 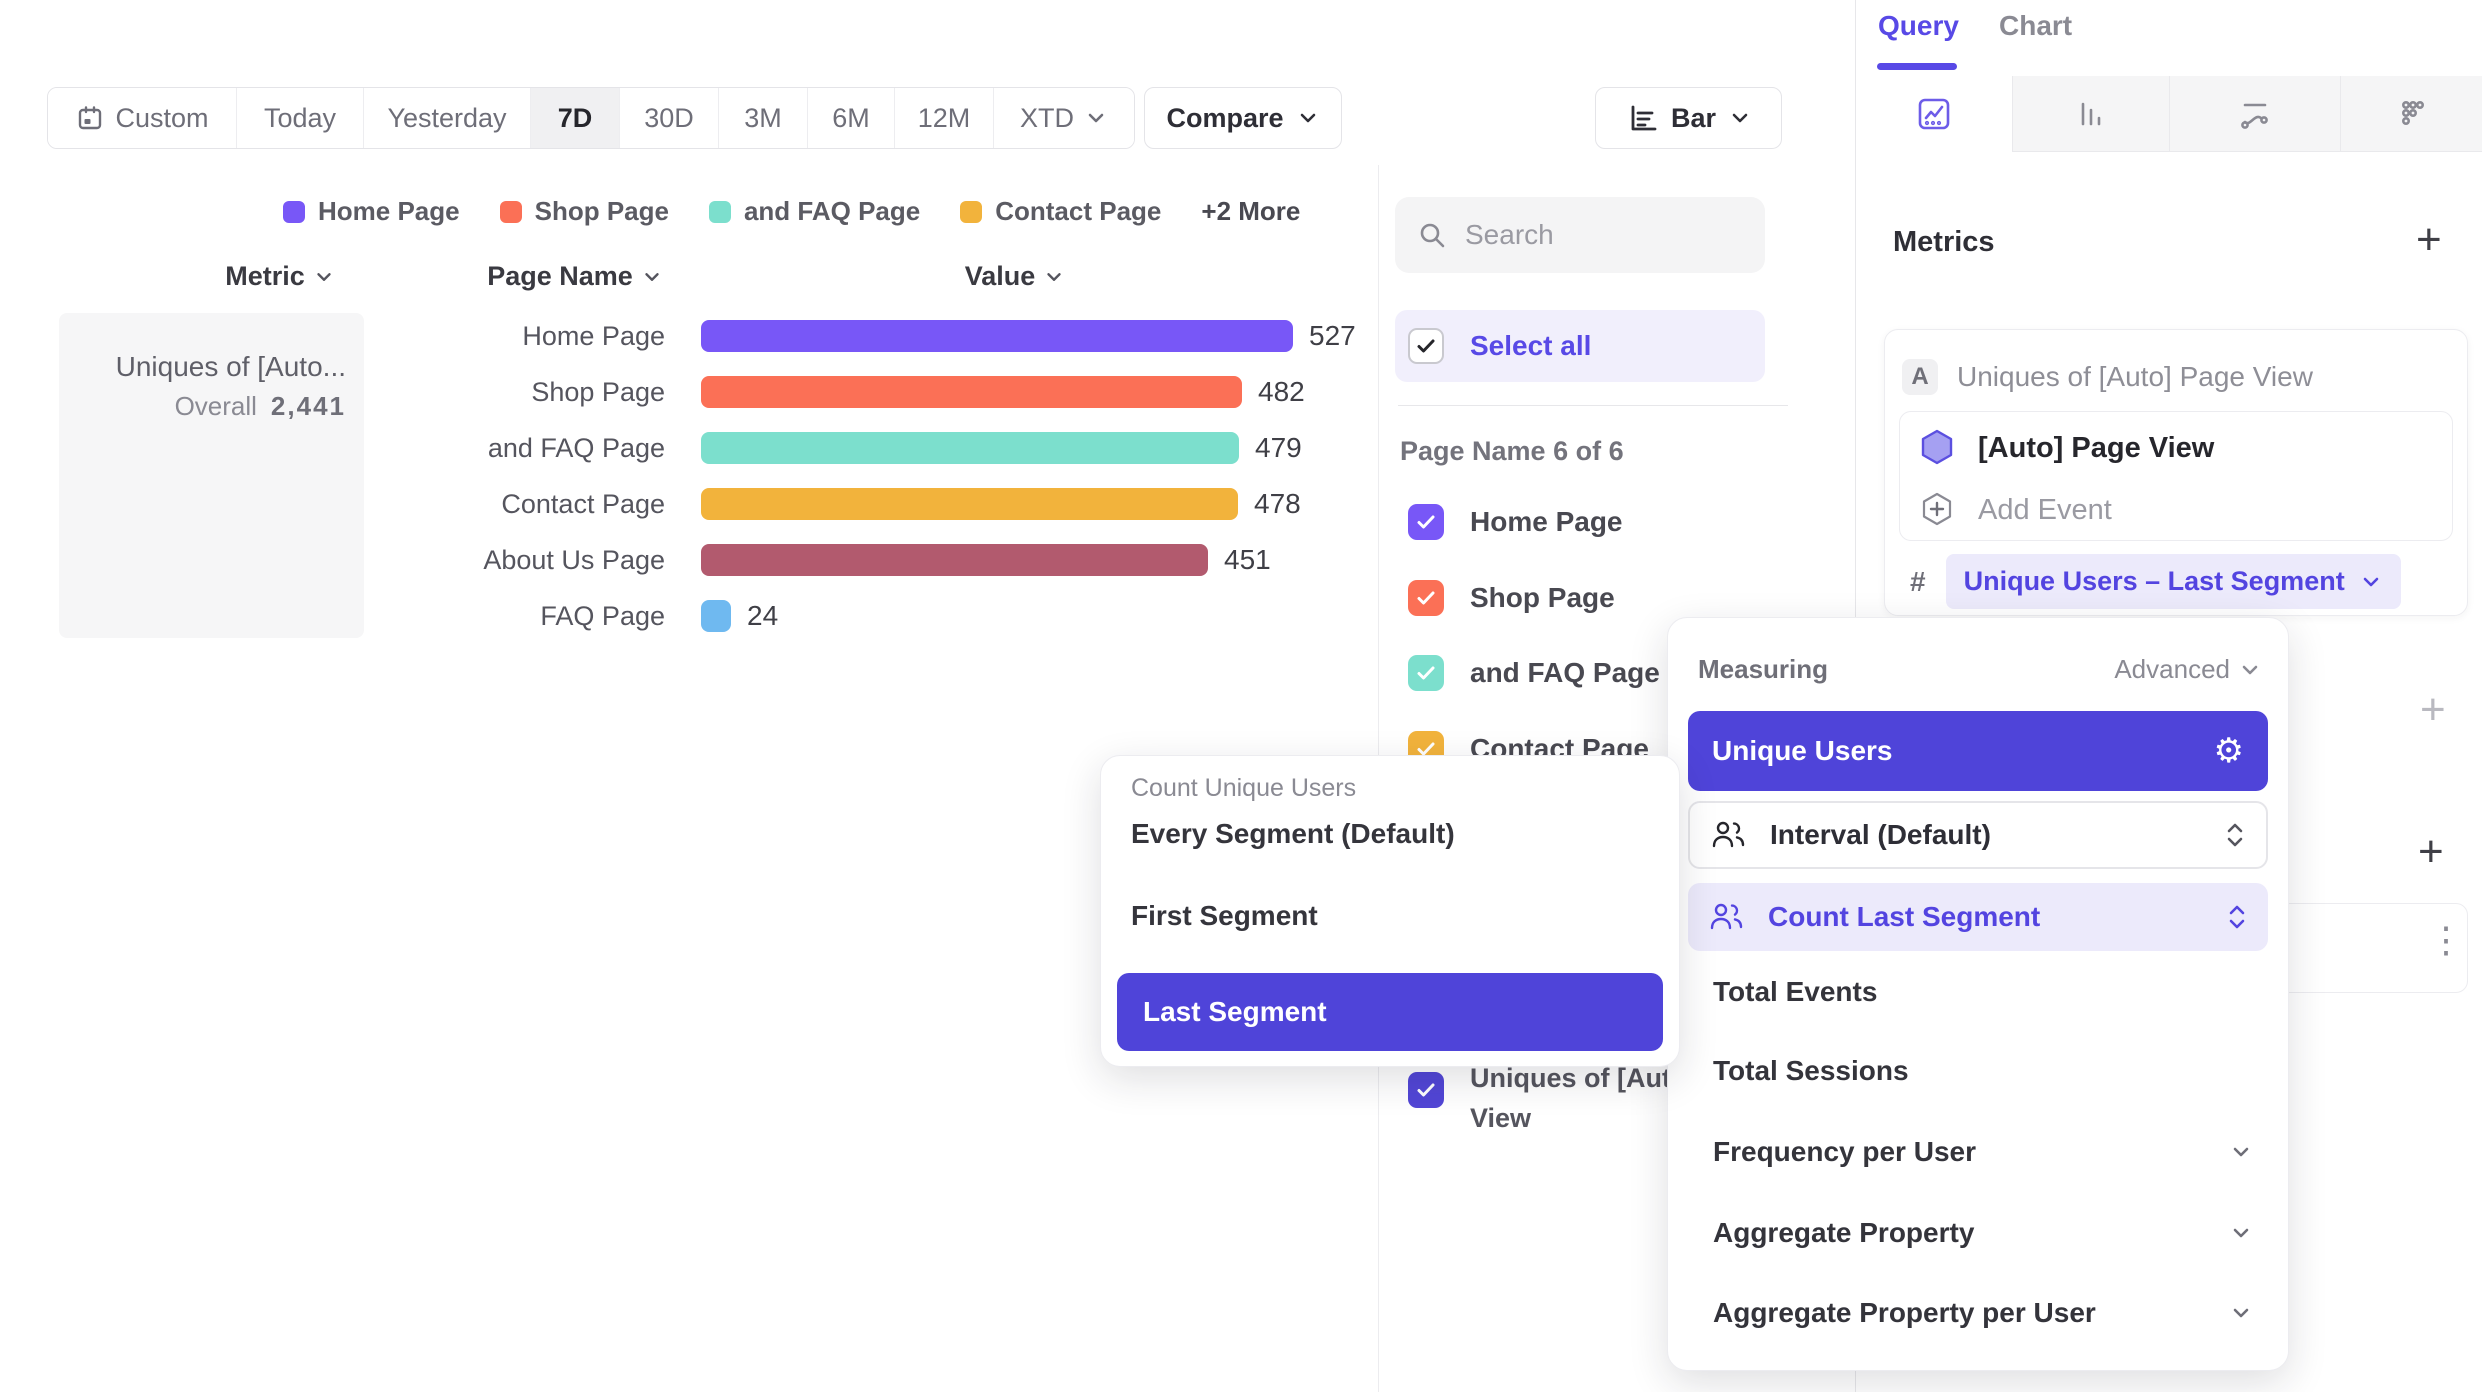 What do you see at coordinates (1983, 1313) in the screenshot?
I see `measuring-option-aggregate-property-per-user: Aggregate Property per User` at bounding box center [1983, 1313].